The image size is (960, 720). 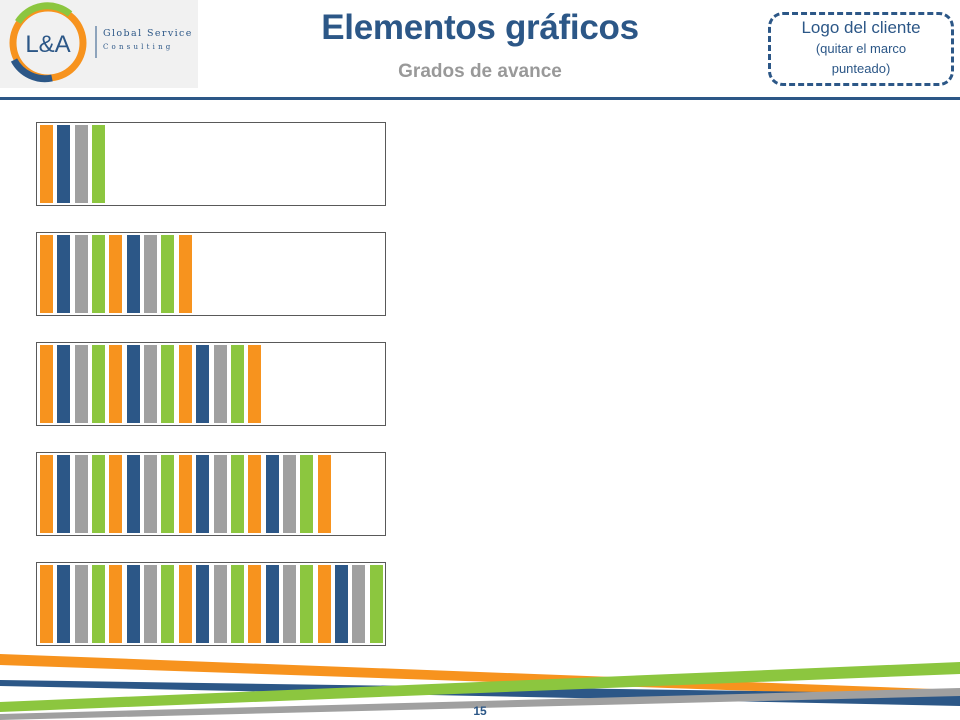 I want to click on logo-initials: L&A, so click(x=47, y=44).